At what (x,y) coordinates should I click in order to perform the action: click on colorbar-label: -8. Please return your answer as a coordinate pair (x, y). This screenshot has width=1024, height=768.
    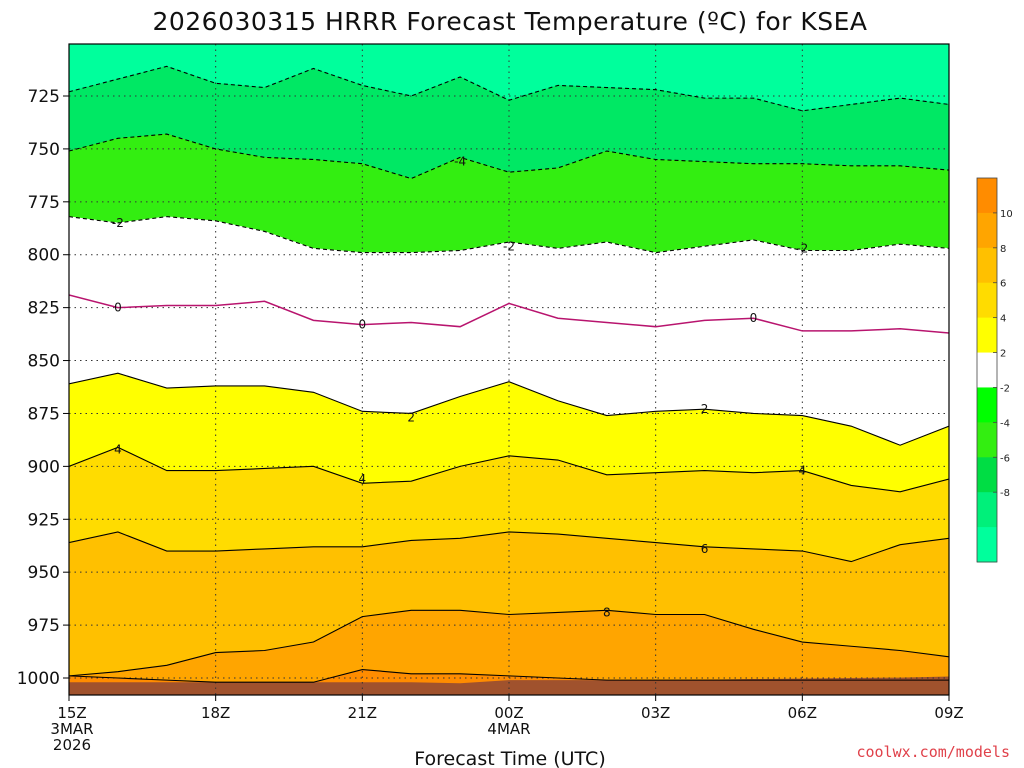
    Looking at the image, I should click on (1005, 493).